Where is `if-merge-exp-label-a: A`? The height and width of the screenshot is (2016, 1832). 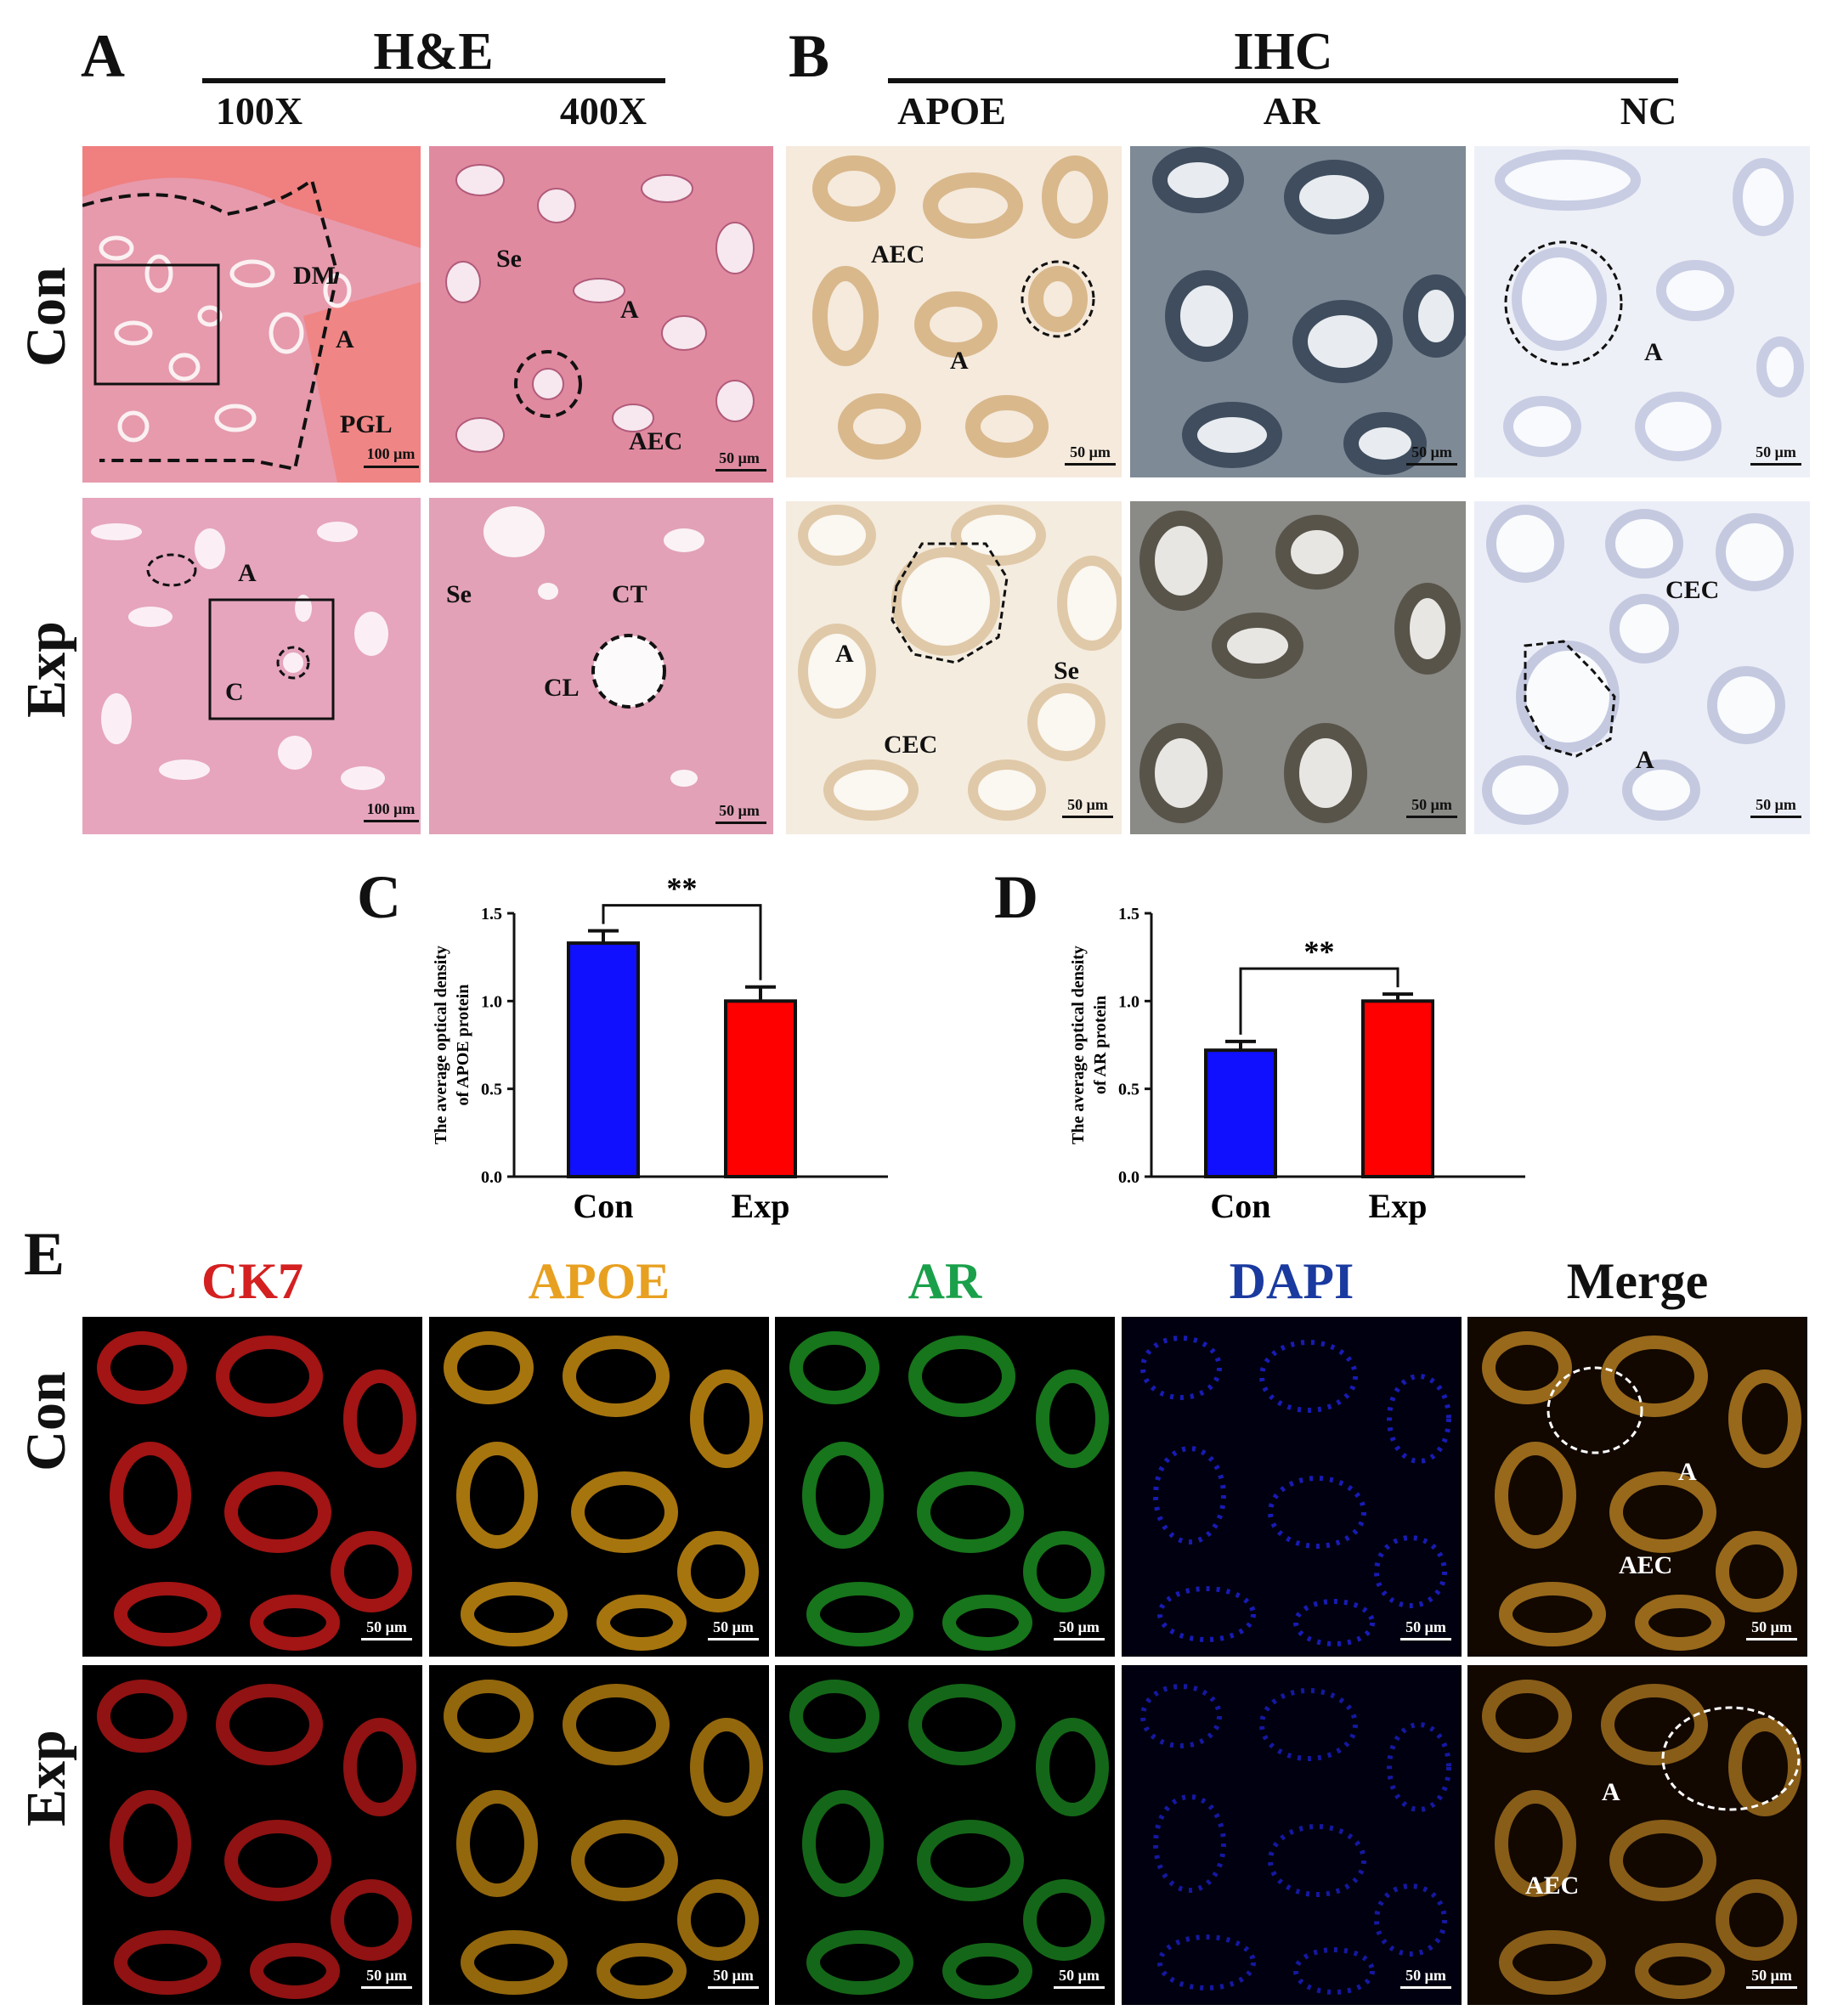
if-merge-exp-label-a: A is located at coordinates (1611, 1792).